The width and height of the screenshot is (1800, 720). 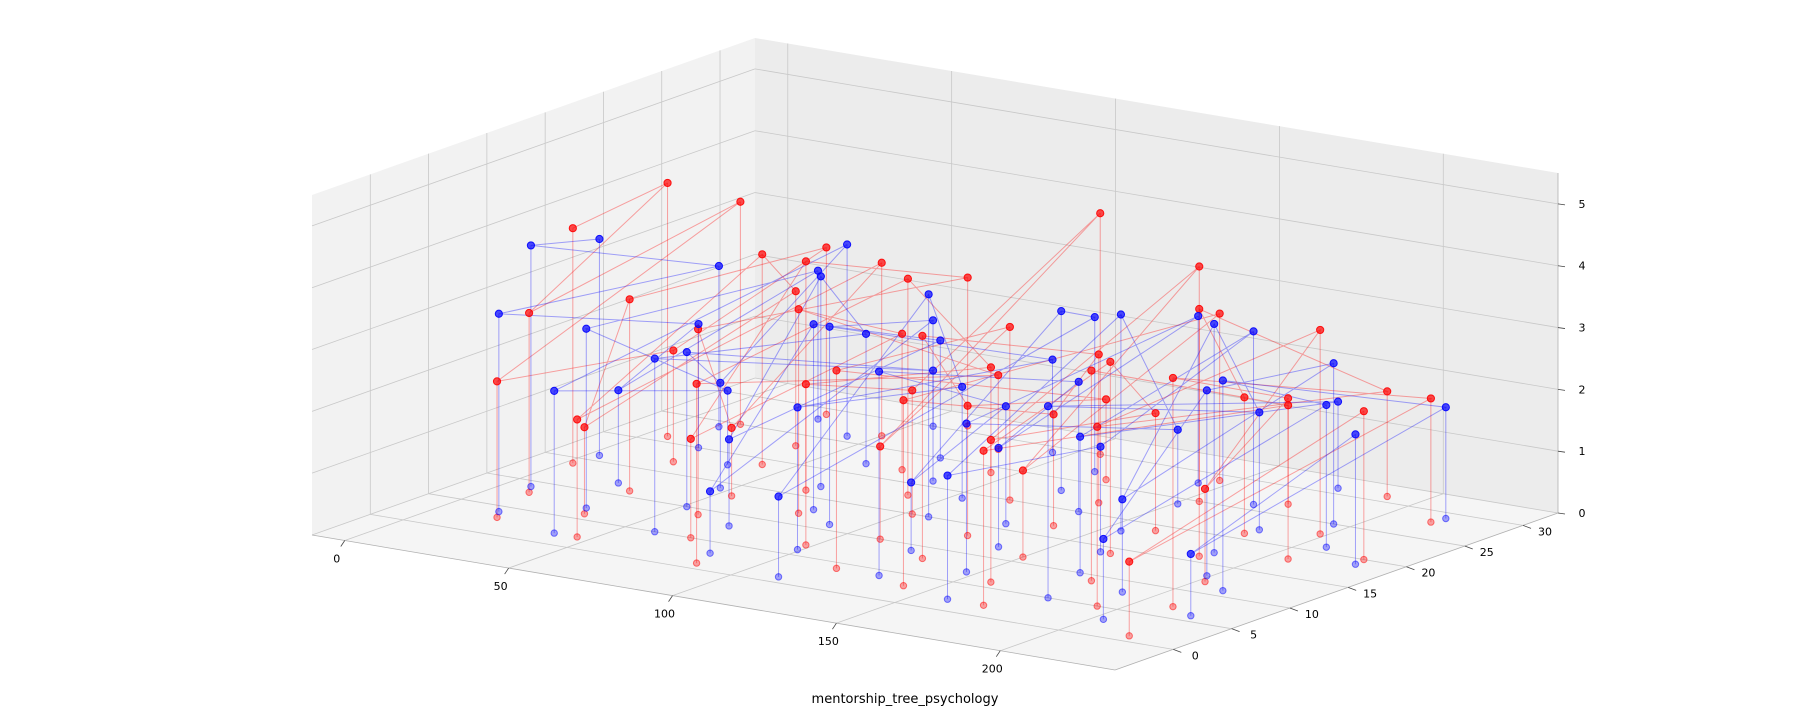 What do you see at coordinates (905, 699) in the screenshot?
I see `x-axis-label: mentorship_tree_psychology` at bounding box center [905, 699].